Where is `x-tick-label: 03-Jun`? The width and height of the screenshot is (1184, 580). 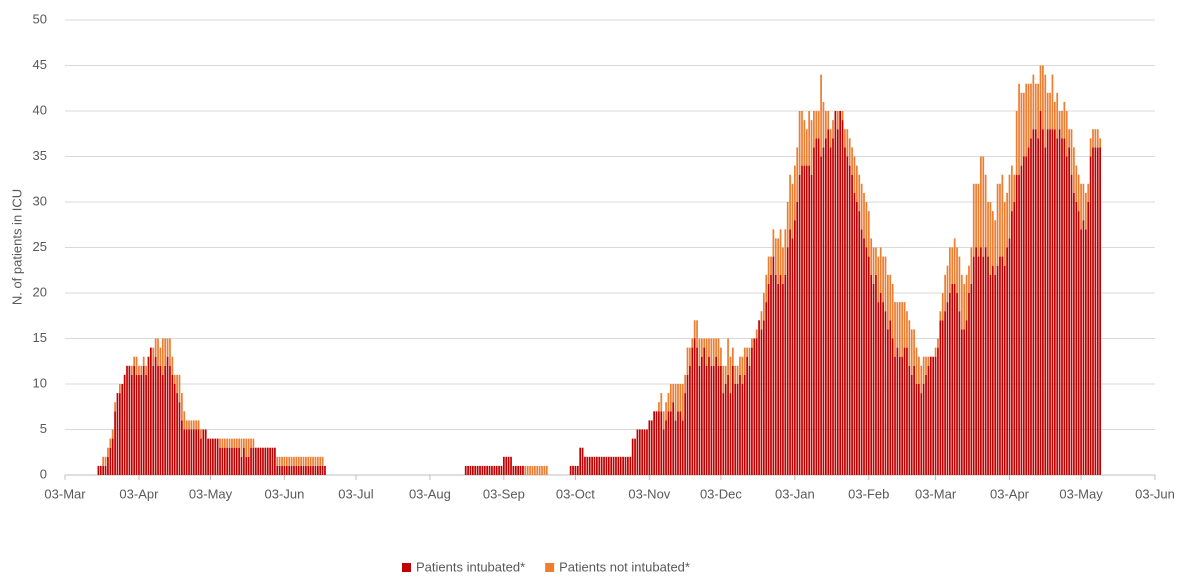 x-tick-label: 03-Jun is located at coordinates (285, 493).